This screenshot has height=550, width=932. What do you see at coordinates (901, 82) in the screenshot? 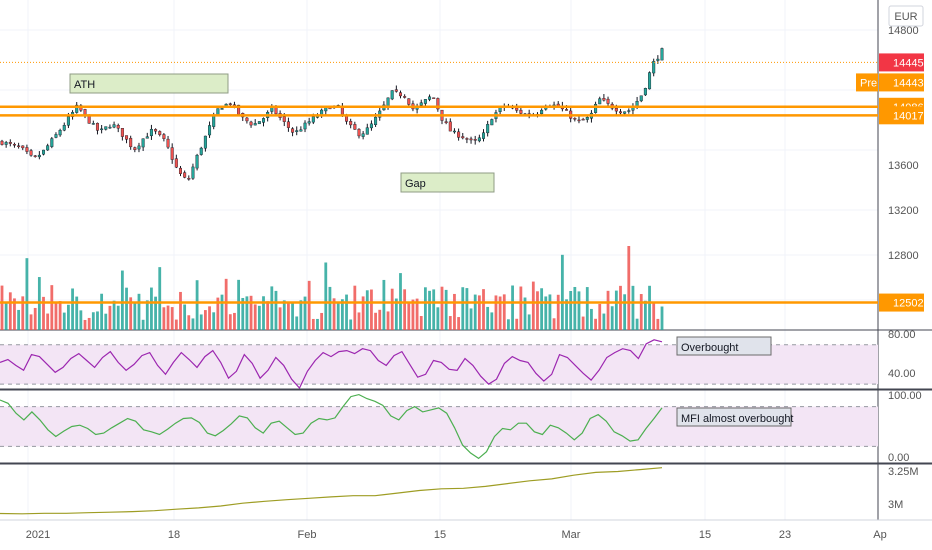
I see `premarket-badge` at bounding box center [901, 82].